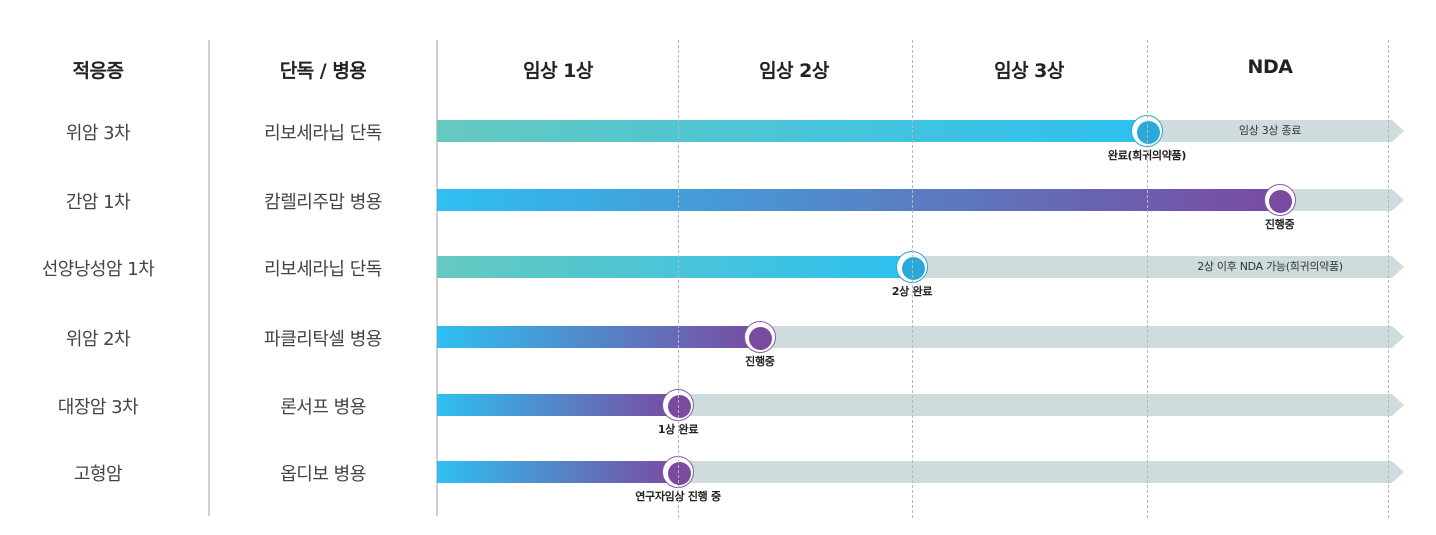 The width and height of the screenshot is (1436, 535). What do you see at coordinates (98, 407) in the screenshot?
I see `indication-label: 대장암 3차` at bounding box center [98, 407].